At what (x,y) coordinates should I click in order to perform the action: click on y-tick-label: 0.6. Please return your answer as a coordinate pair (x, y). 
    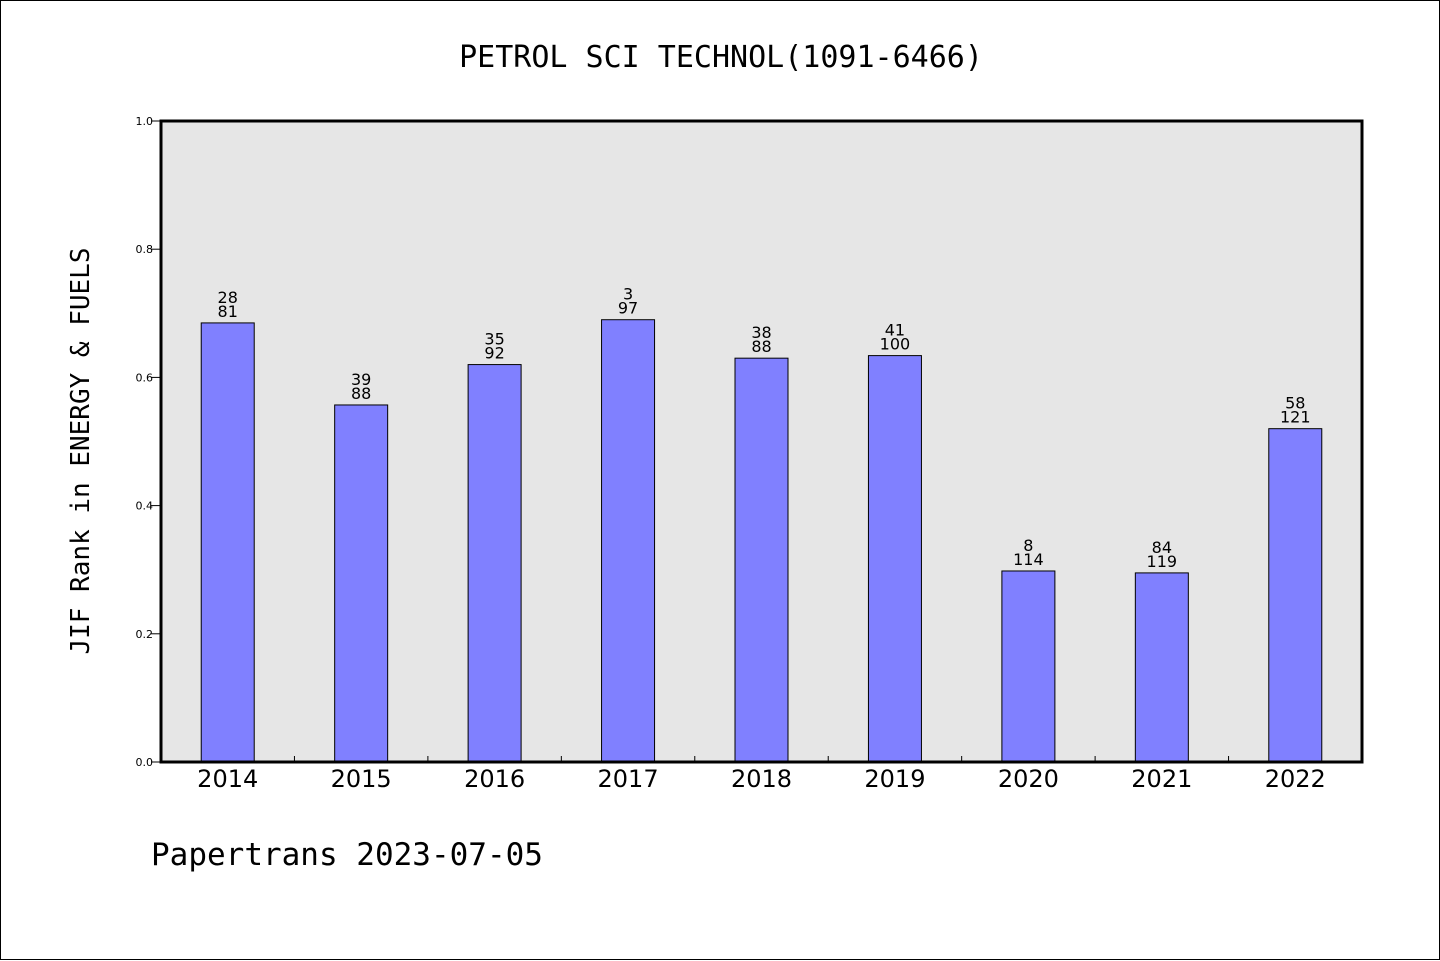
    Looking at the image, I should click on (145, 377).